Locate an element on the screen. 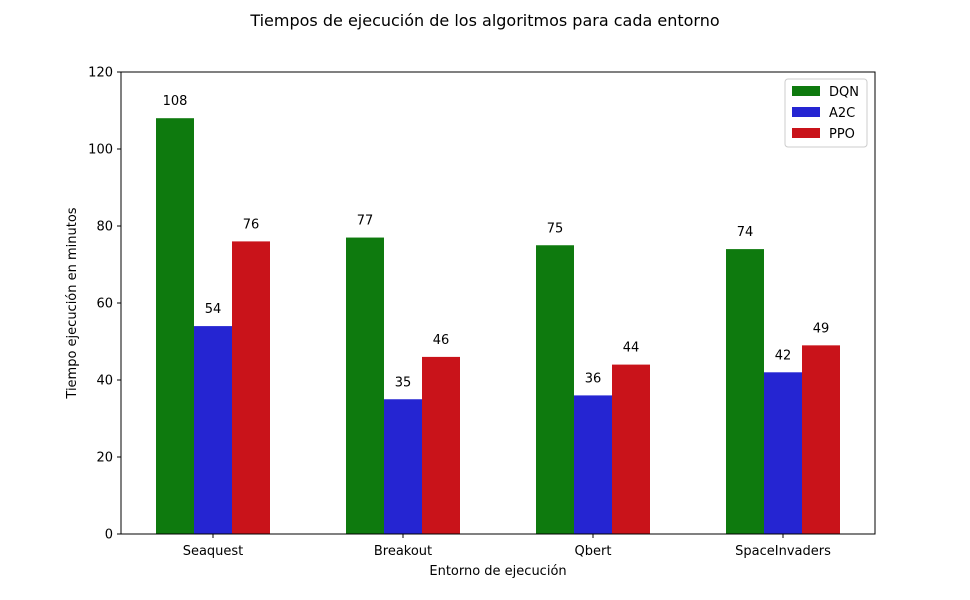  bar-a2c-seaquest is located at coordinates (213, 430).